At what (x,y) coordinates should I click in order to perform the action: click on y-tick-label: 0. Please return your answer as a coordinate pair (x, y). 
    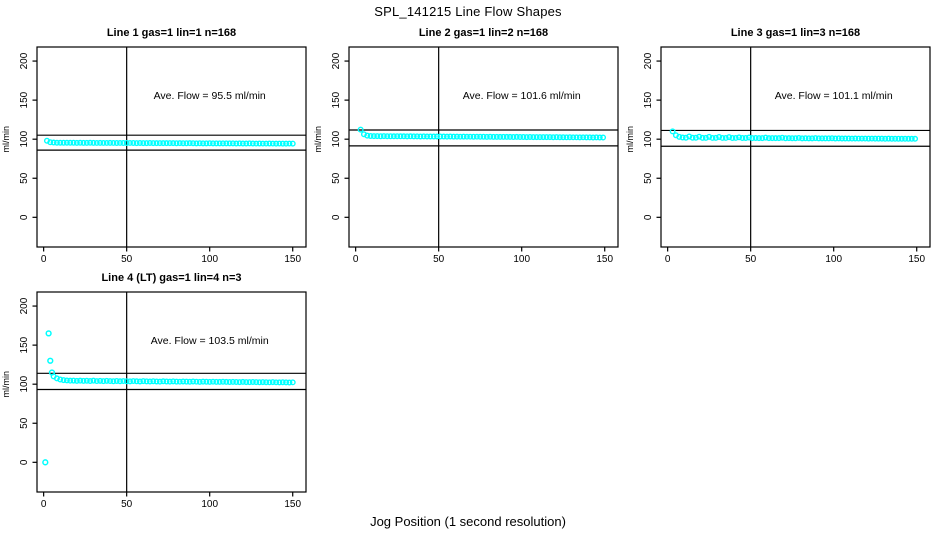
    Looking at the image, I should click on (336, 217).